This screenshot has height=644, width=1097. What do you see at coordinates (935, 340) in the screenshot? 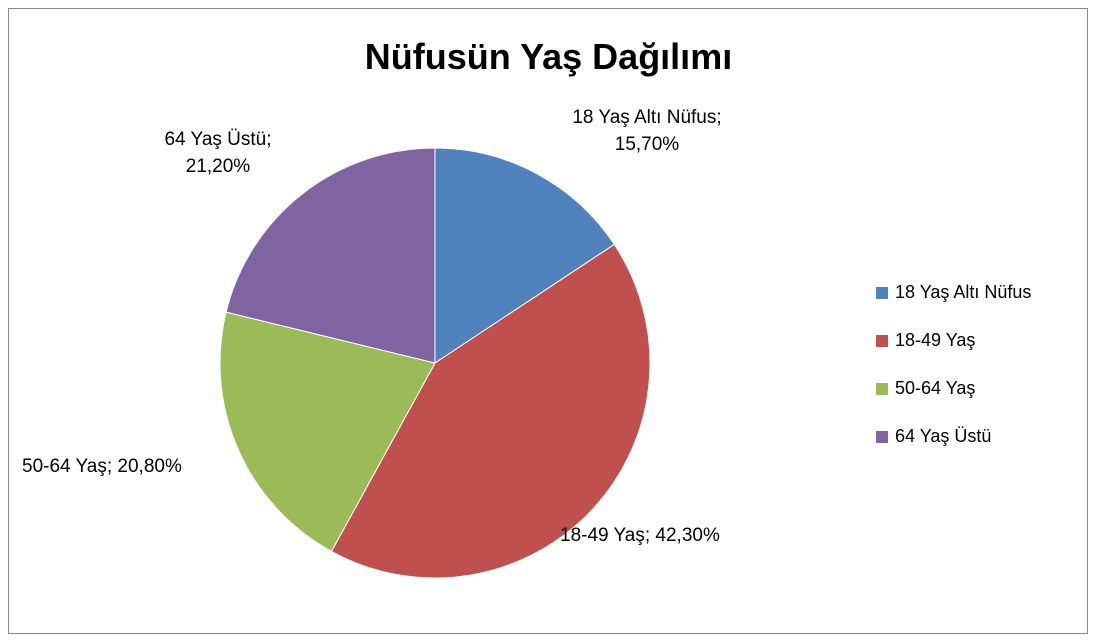
I see `legend-label: 18-49 Yaş` at bounding box center [935, 340].